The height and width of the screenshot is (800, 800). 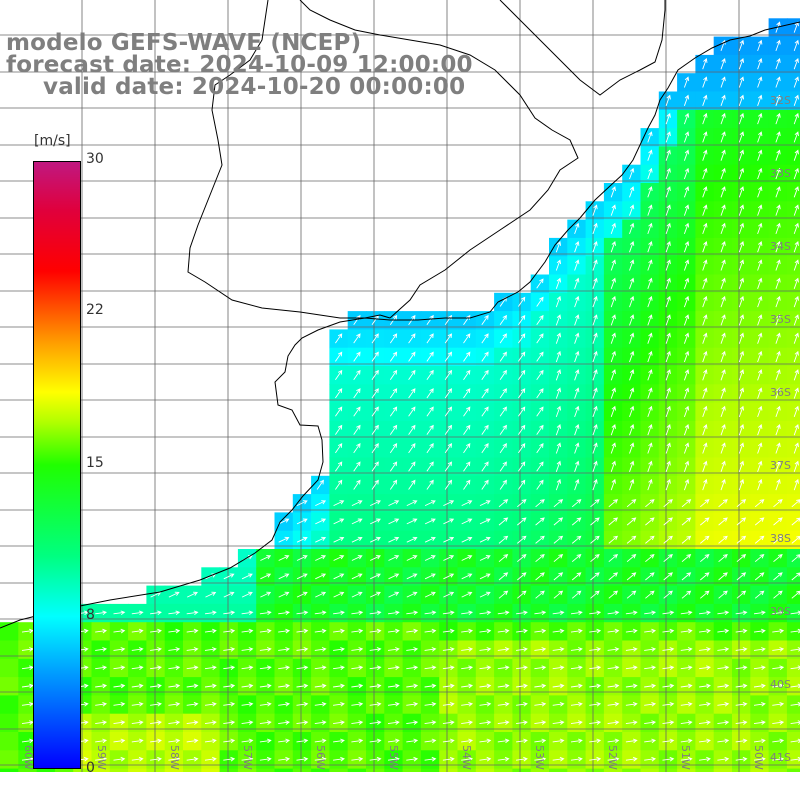 I want to click on forecast-date: forecast date: 2024-10-09 12:00:00, so click(x=239, y=65).